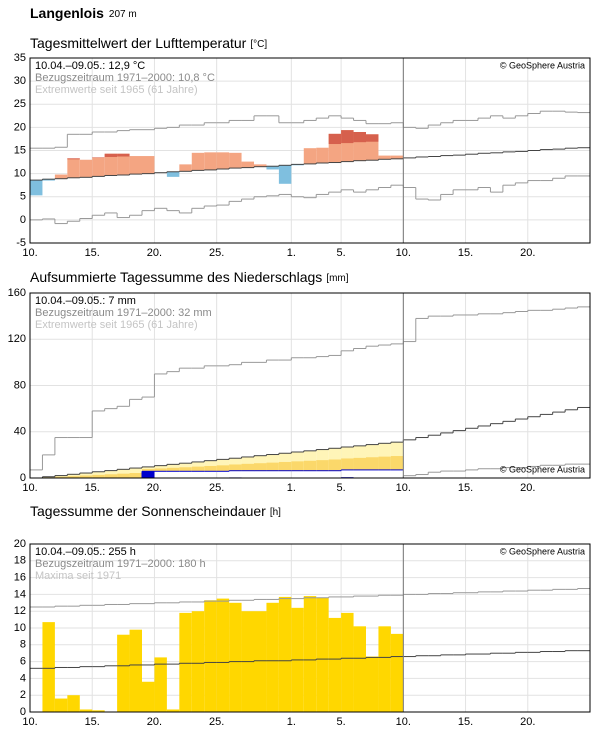 This screenshot has height=729, width=596. What do you see at coordinates (20, 578) in the screenshot?
I see `y-tick-label: 16` at bounding box center [20, 578].